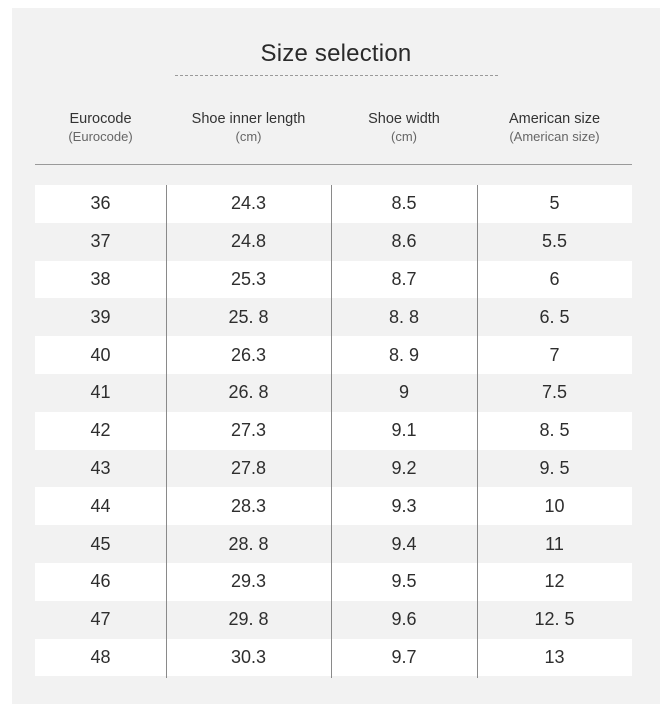 The width and height of the screenshot is (671, 704). I want to click on cell-eurocode: 41, so click(100, 392).